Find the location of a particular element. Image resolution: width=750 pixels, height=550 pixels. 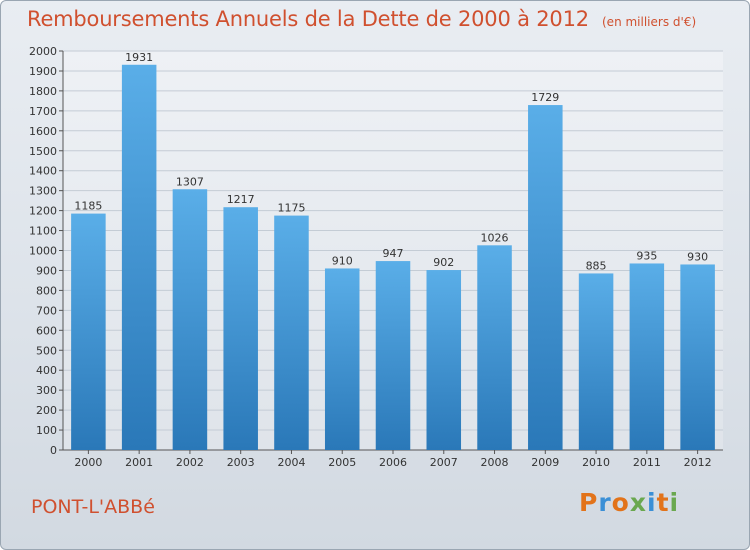

logo-letter: P is located at coordinates (589, 502).